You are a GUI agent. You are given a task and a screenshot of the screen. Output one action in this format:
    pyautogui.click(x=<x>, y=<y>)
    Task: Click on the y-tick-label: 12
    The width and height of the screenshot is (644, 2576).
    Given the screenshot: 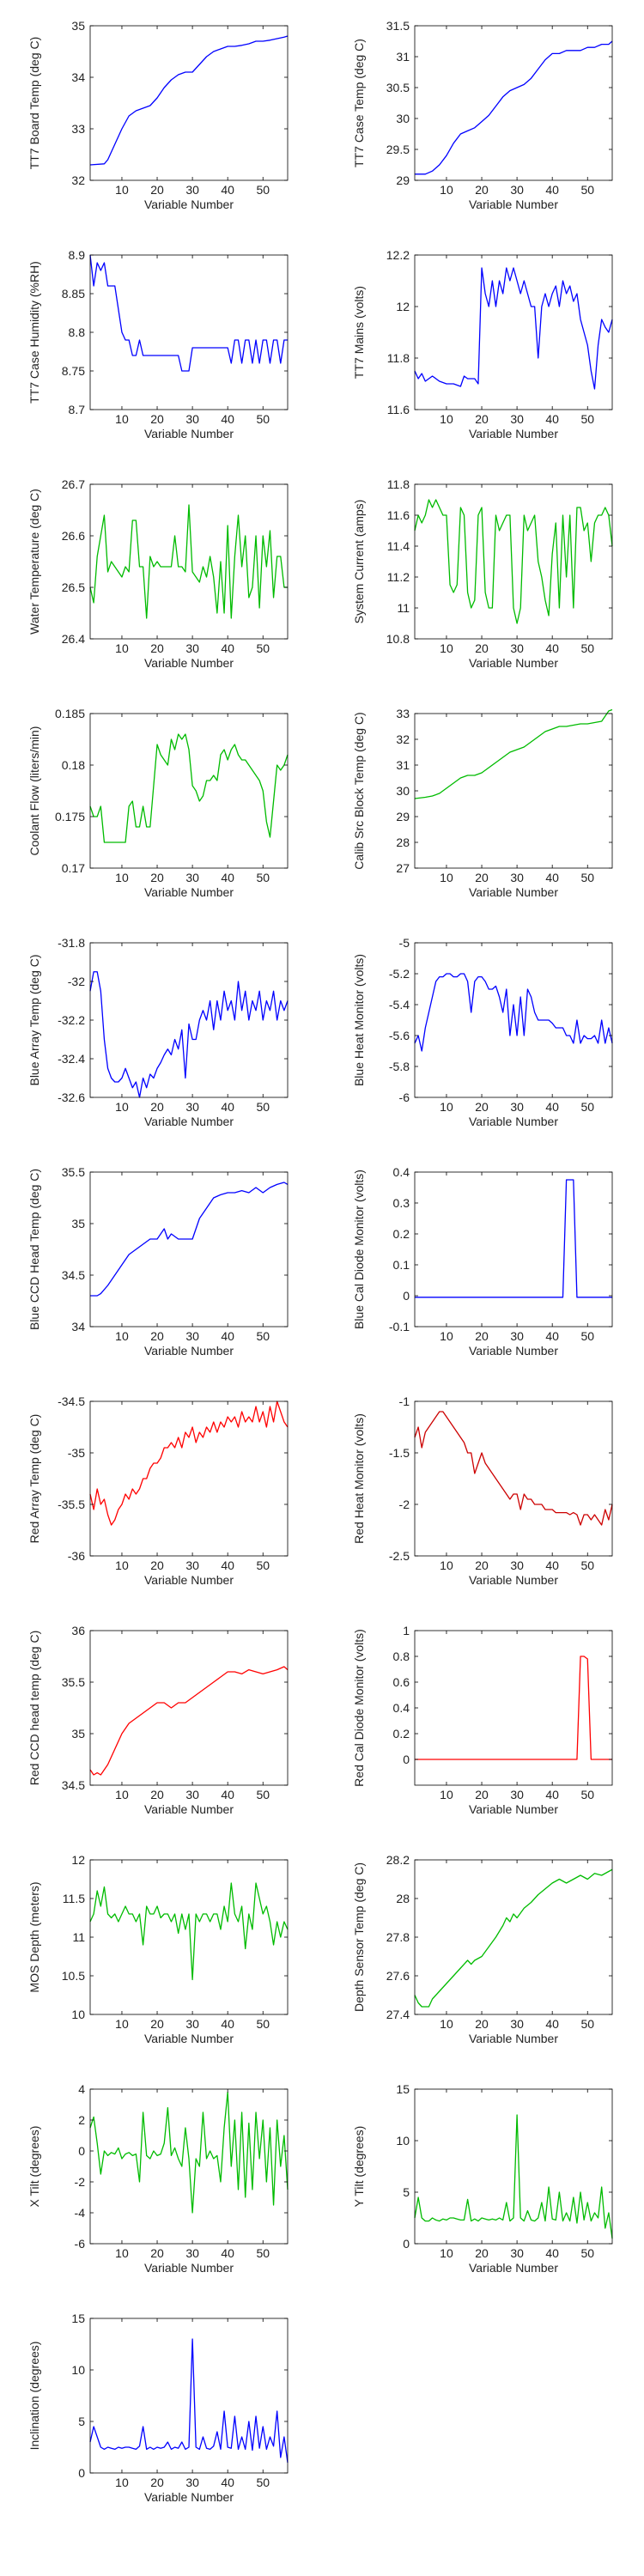 What is the action you would take?
    pyautogui.click(x=78, y=1860)
    